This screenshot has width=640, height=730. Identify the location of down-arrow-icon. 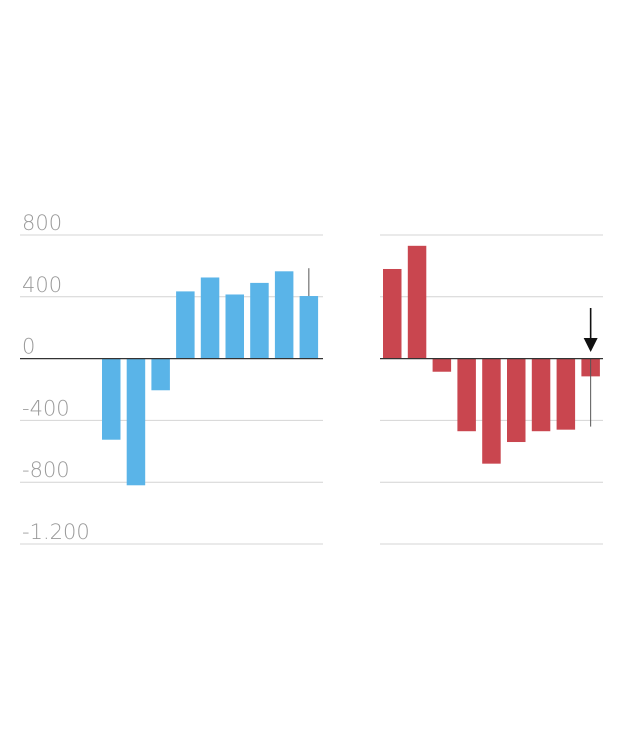
(590, 330).